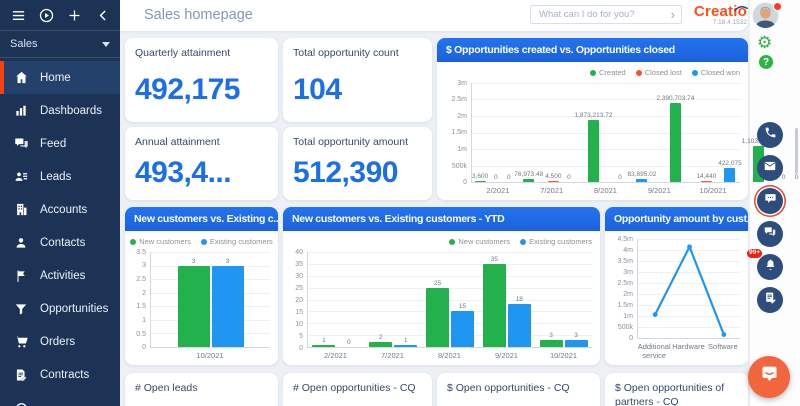 The image size is (800, 406). Describe the element at coordinates (508, 177) in the screenshot. I see `value-label: 0` at that location.